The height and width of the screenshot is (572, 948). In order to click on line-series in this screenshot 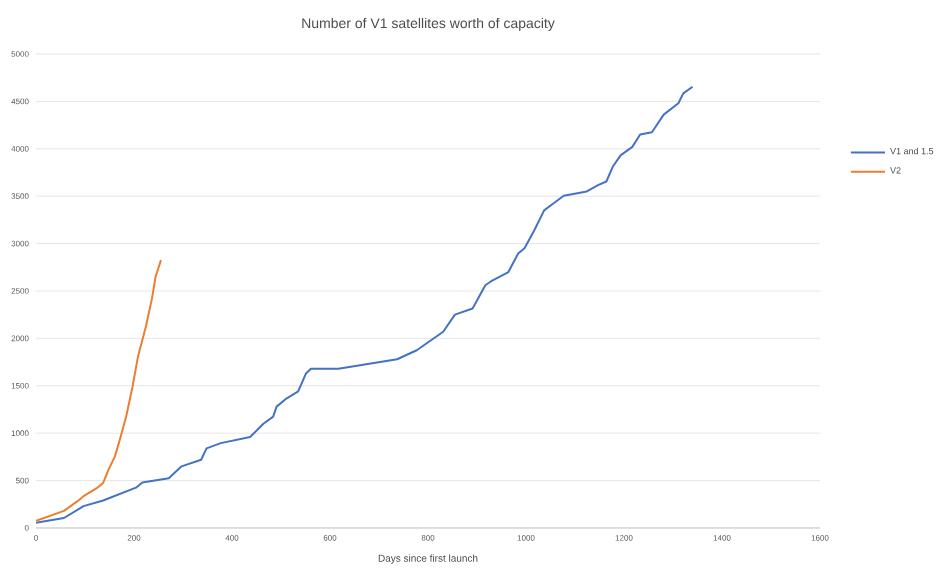, I will do `click(99, 390)`.